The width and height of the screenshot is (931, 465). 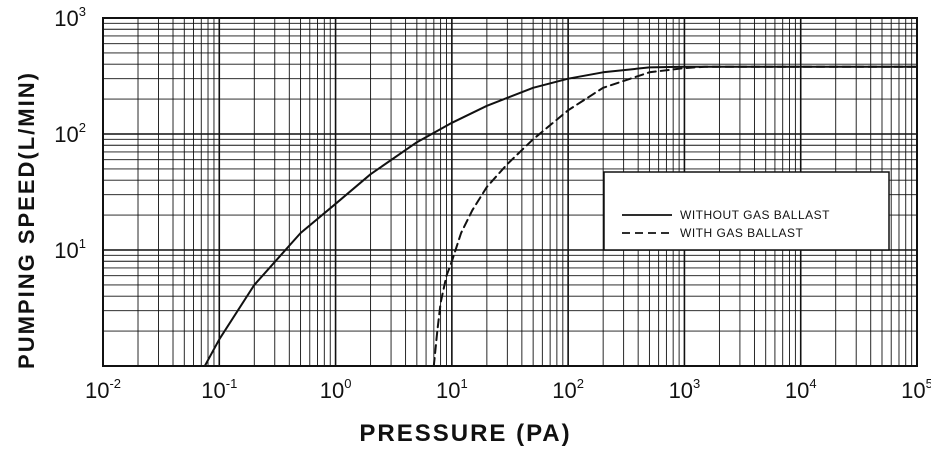 I want to click on y-axis-label: PUMPING SPEED(L/MIN), so click(x=26, y=220).